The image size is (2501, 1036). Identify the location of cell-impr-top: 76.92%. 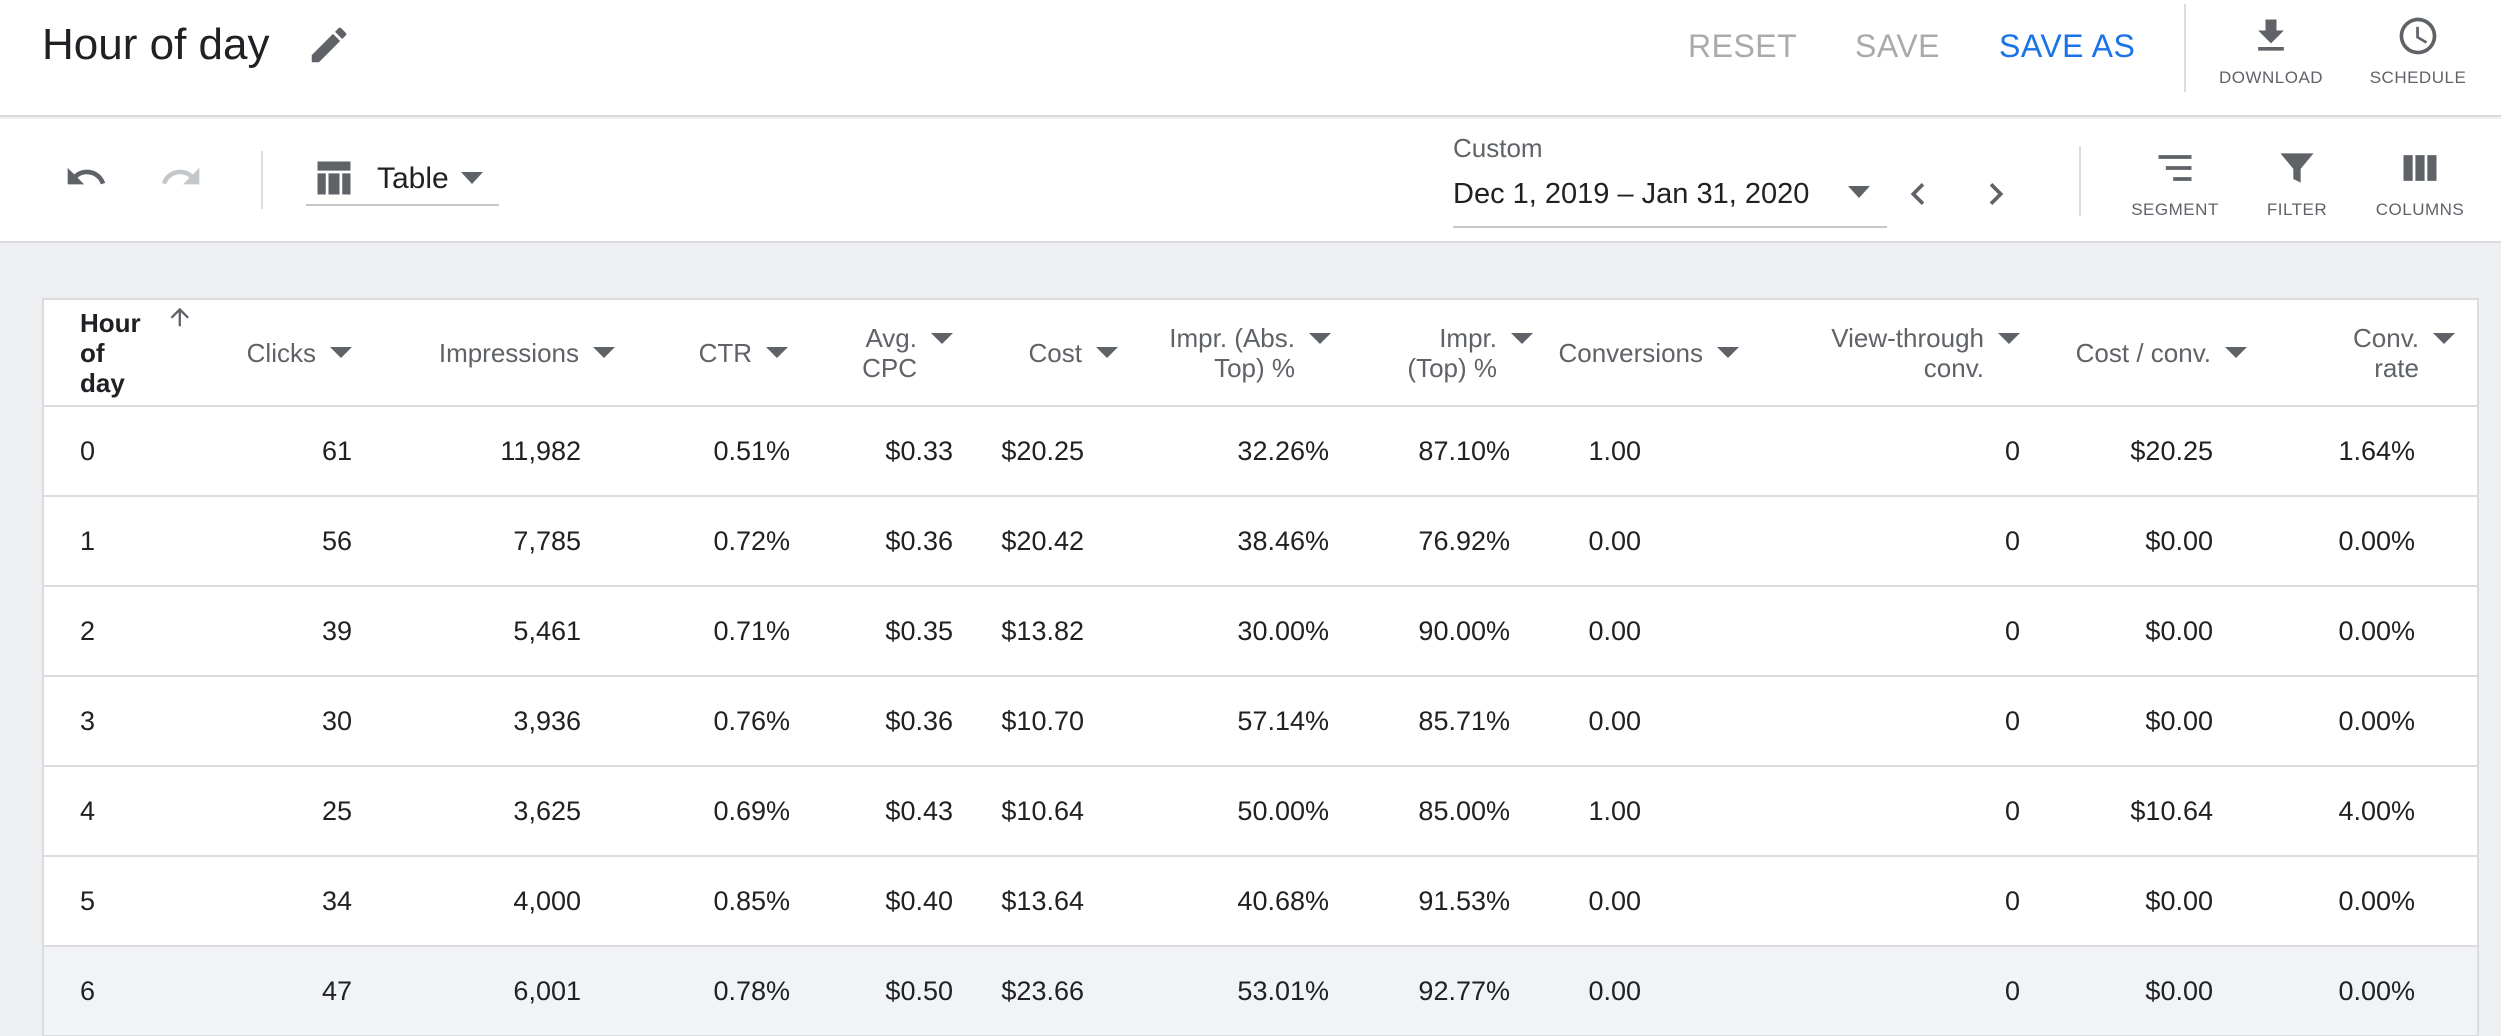
(1458, 541).